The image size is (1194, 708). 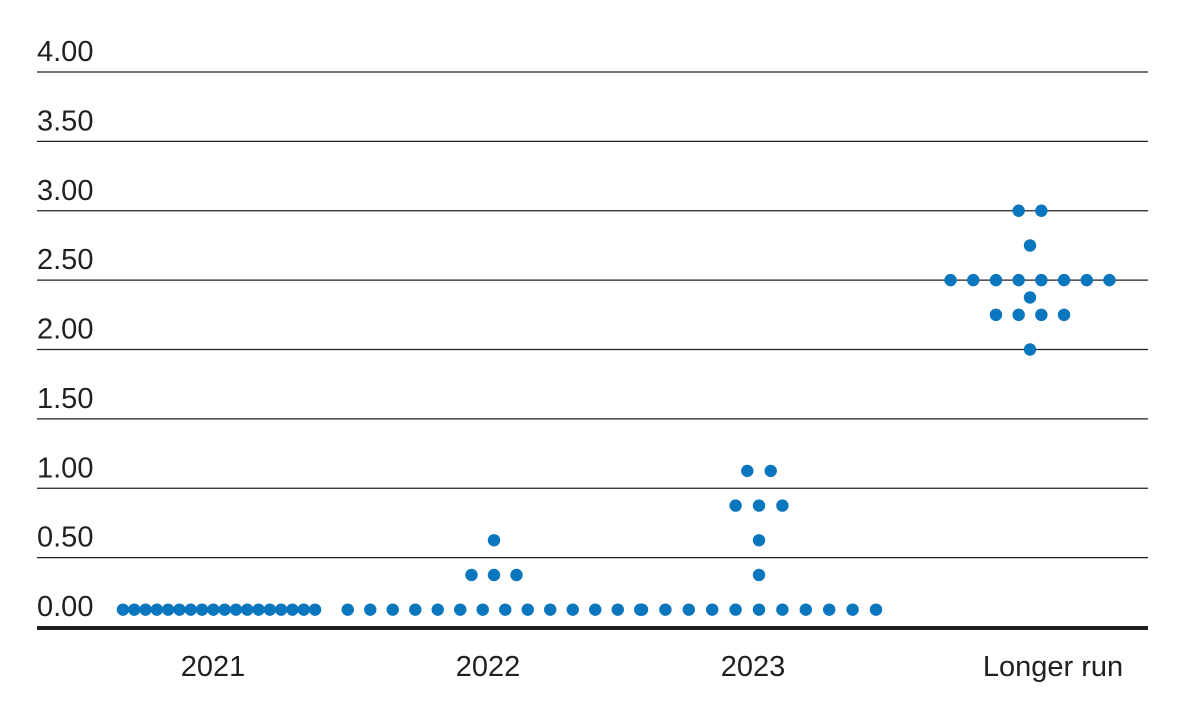 I want to click on x-category-label: 2022, so click(x=488, y=667).